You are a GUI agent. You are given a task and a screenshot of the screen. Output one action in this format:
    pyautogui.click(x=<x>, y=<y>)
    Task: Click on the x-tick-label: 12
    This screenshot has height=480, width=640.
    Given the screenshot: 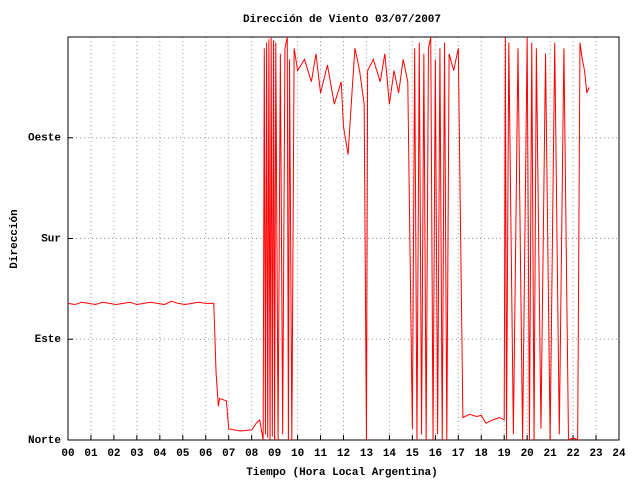 What is the action you would take?
    pyautogui.click(x=343, y=454)
    